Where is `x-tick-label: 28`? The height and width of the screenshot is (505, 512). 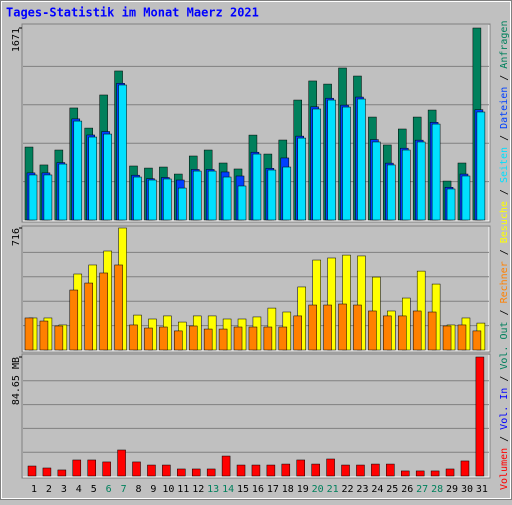
x-tick-label: 28 is located at coordinates (437, 489).